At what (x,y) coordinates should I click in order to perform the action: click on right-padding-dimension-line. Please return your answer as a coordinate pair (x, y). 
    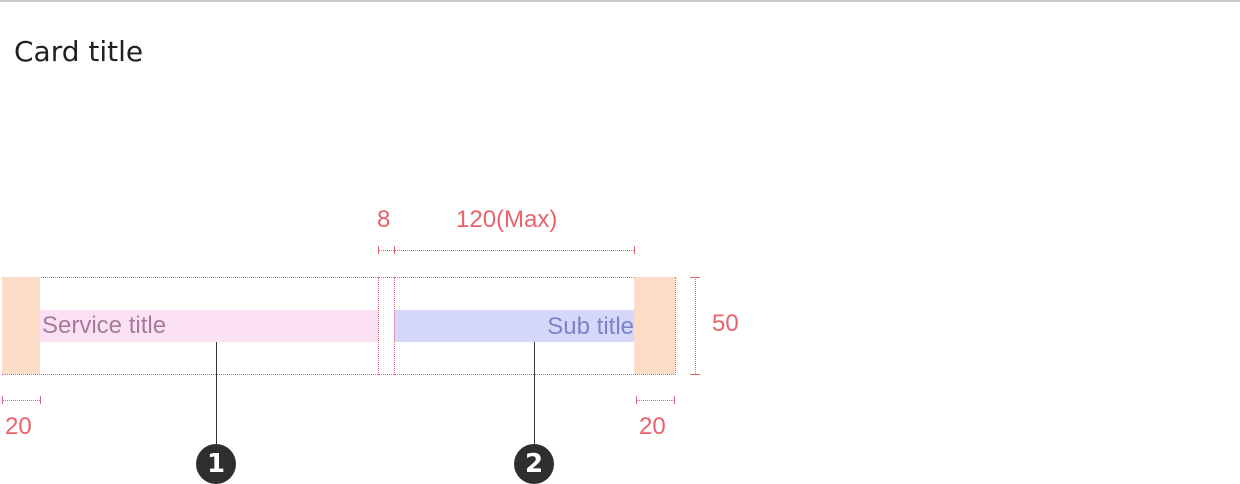
    Looking at the image, I should click on (655, 400).